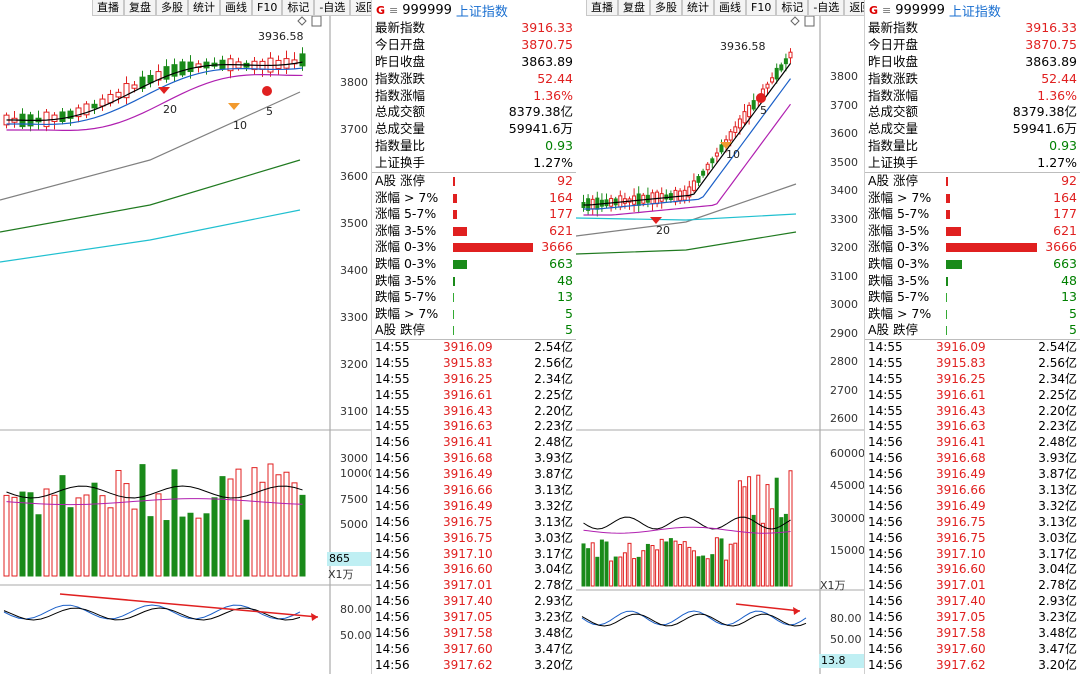 This screenshot has width=1080, height=674. I want to click on breadth-bar, so click(991, 248).